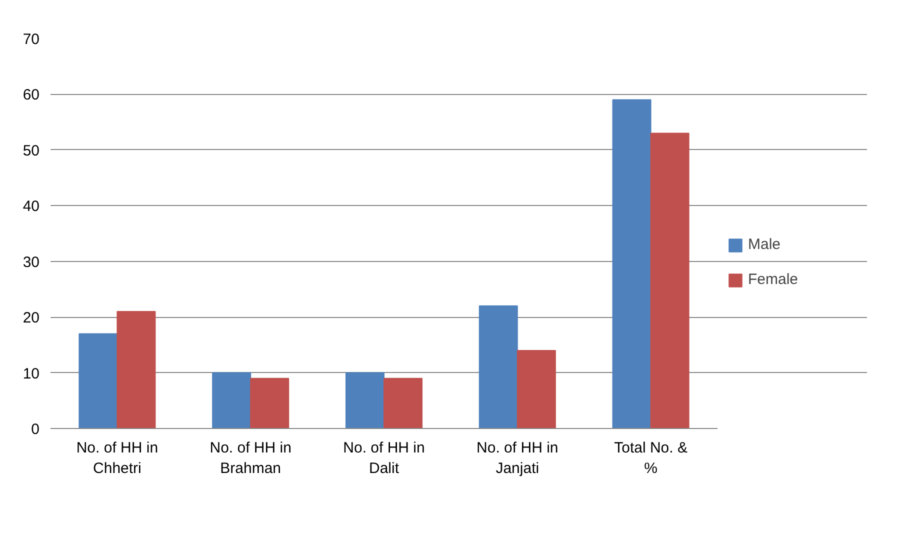 The image size is (914, 542). Describe the element at coordinates (31, 262) in the screenshot. I see `y-tick-label: 30` at that location.